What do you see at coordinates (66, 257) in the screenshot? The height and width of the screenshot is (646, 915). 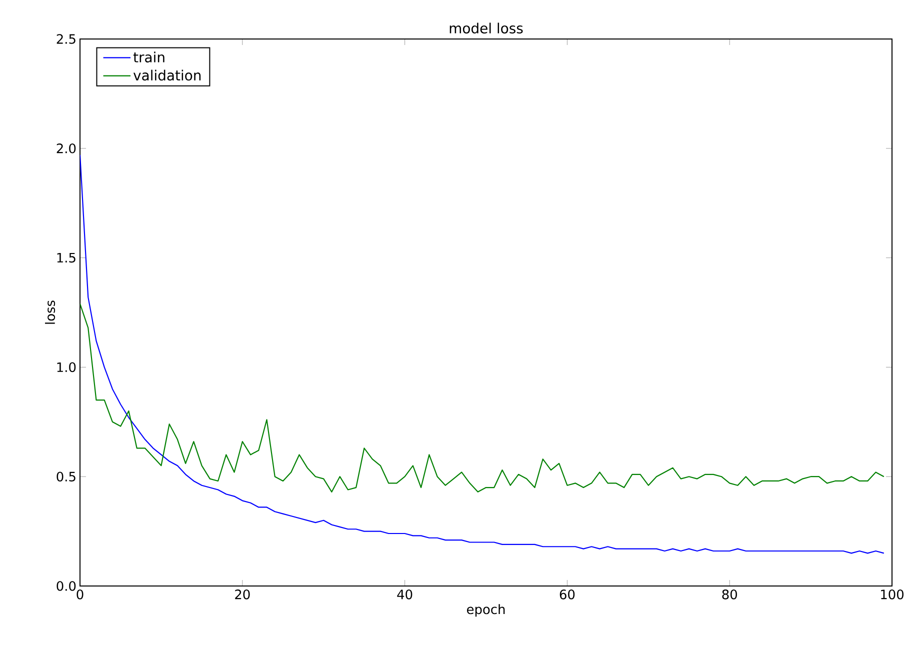 I see `y-tick-label: 1.5` at bounding box center [66, 257].